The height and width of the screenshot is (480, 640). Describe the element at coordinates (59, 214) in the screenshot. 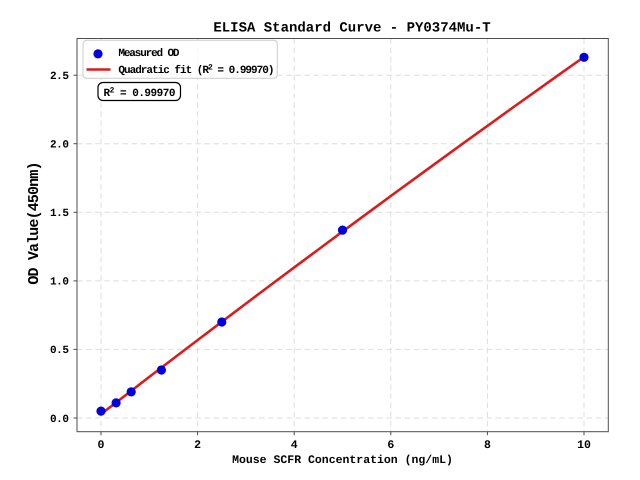

I see `svg-text: 1.5` at that location.